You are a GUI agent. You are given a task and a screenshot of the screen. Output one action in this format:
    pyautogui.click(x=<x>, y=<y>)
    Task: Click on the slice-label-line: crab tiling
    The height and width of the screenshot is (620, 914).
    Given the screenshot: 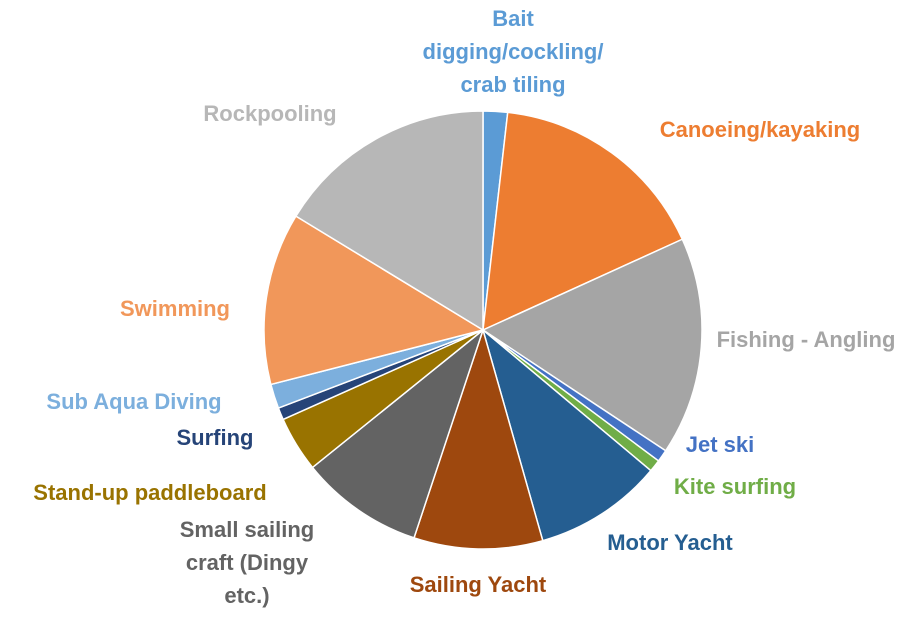 What is the action you would take?
    pyautogui.click(x=512, y=84)
    